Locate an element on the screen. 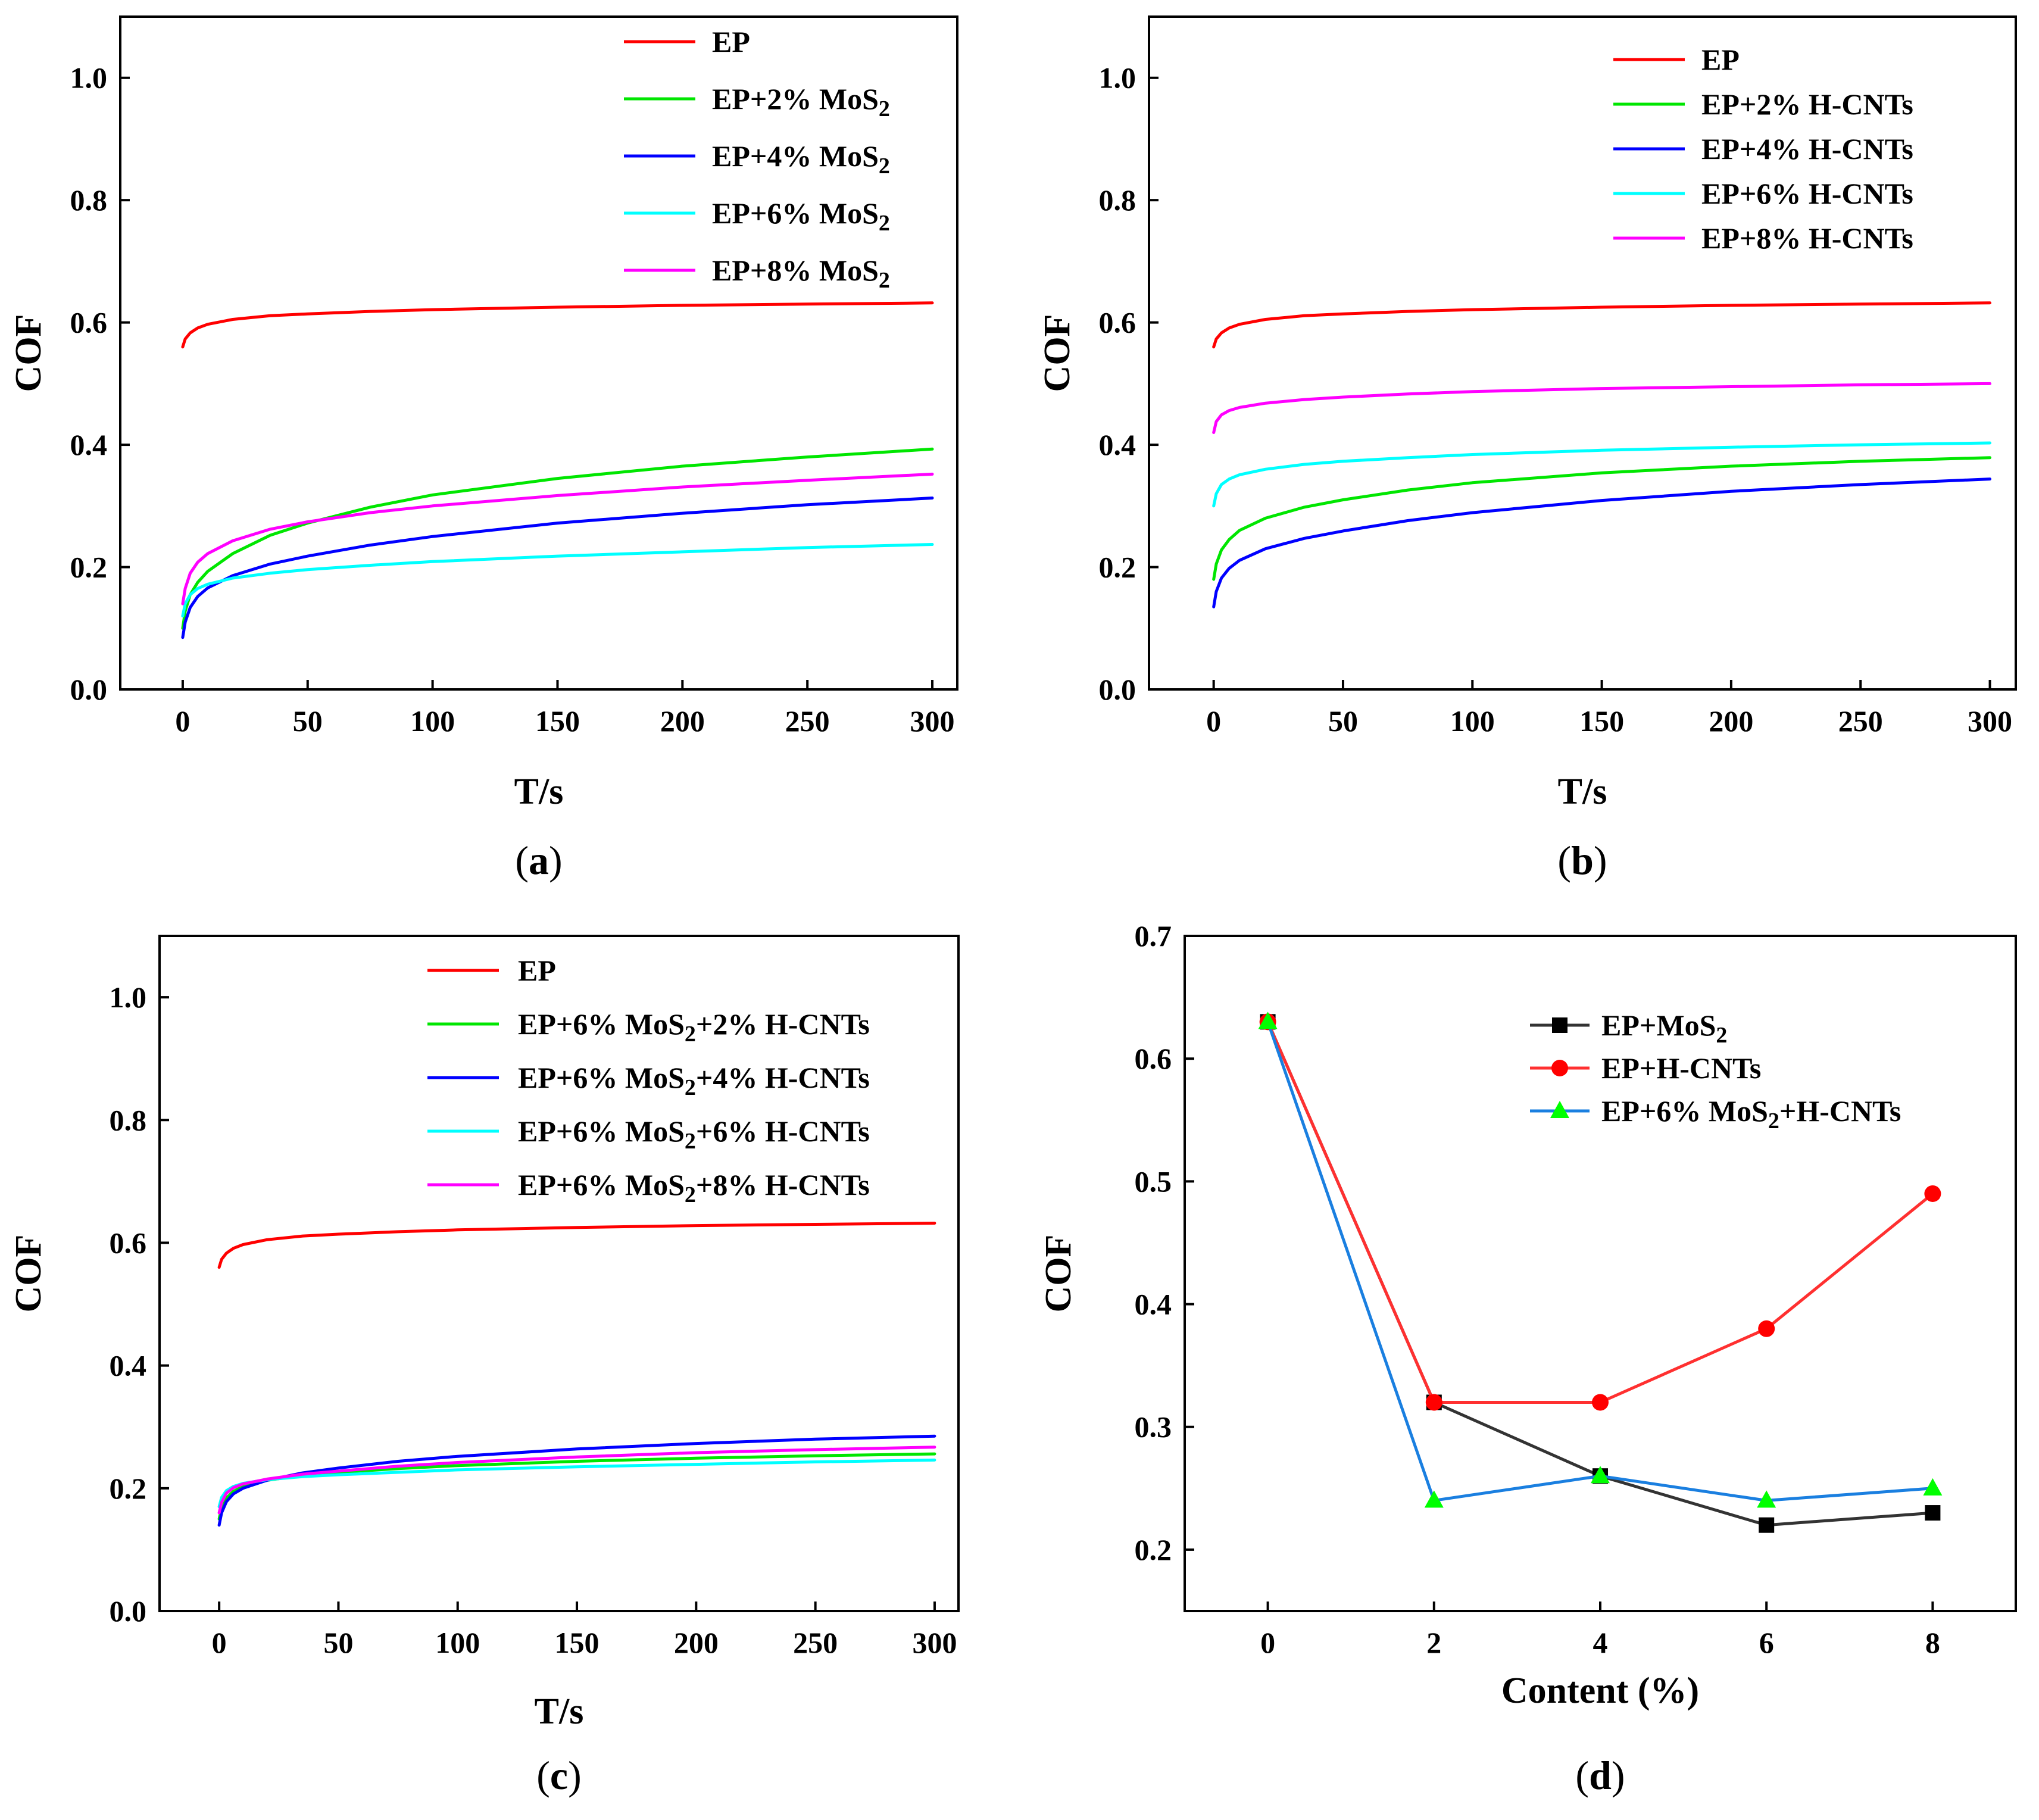 The image size is (2039, 1820). legend-label: EP+2% H-CNTs is located at coordinates (1807, 104).